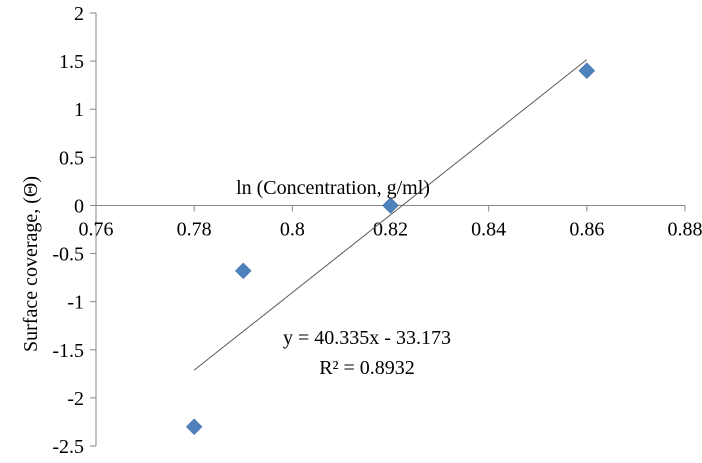  I want to click on x-tick-label: 0.76, so click(96, 229).